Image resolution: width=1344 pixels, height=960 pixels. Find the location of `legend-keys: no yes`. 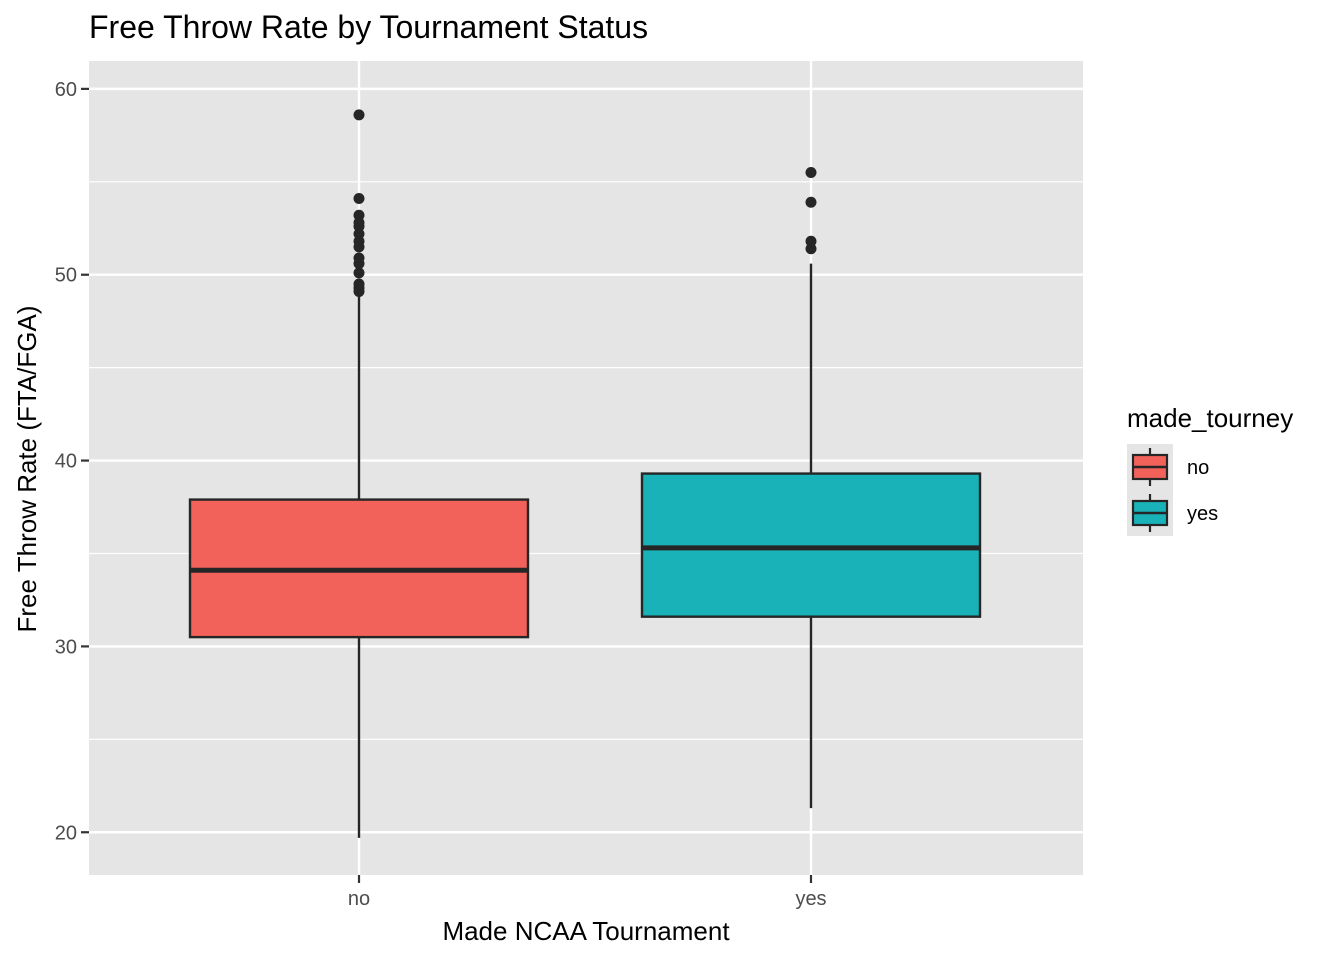

legend-keys: no yes is located at coordinates (1172, 490).